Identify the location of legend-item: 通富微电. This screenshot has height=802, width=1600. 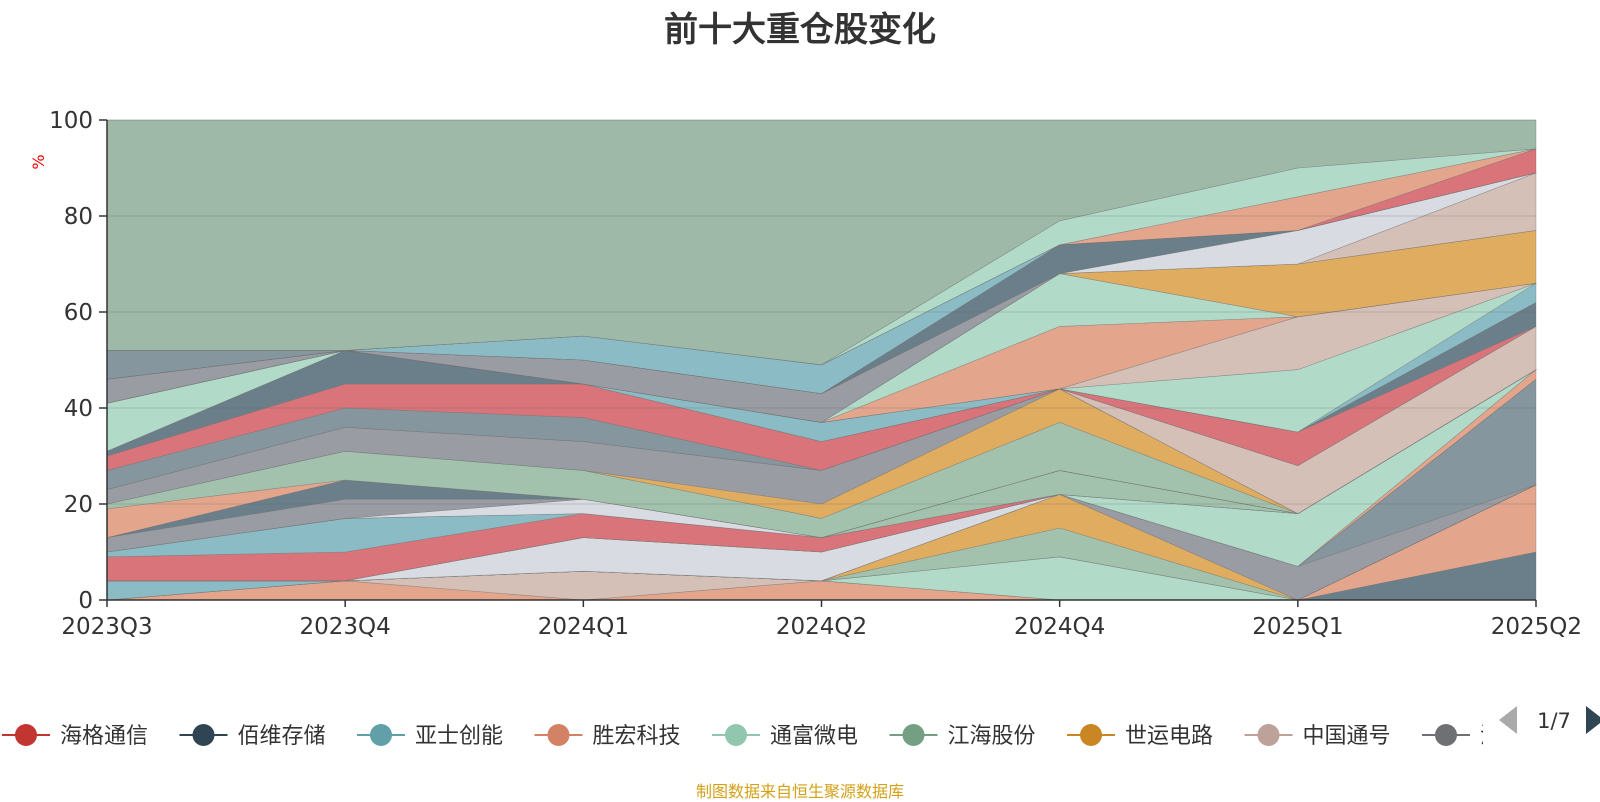
(785, 736).